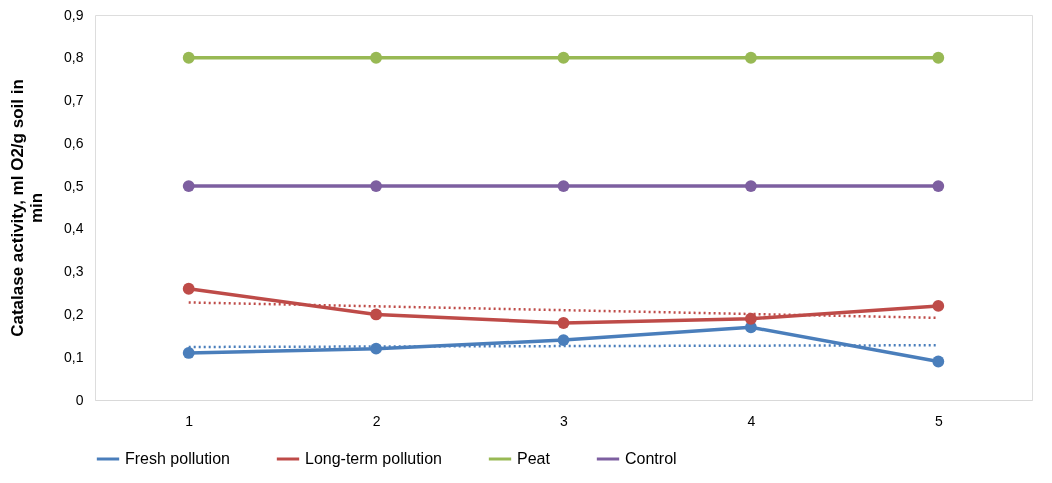 This screenshot has width=1052, height=483. Describe the element at coordinates (74, 14) in the screenshot. I see `y-tick-label: 0,9` at that location.